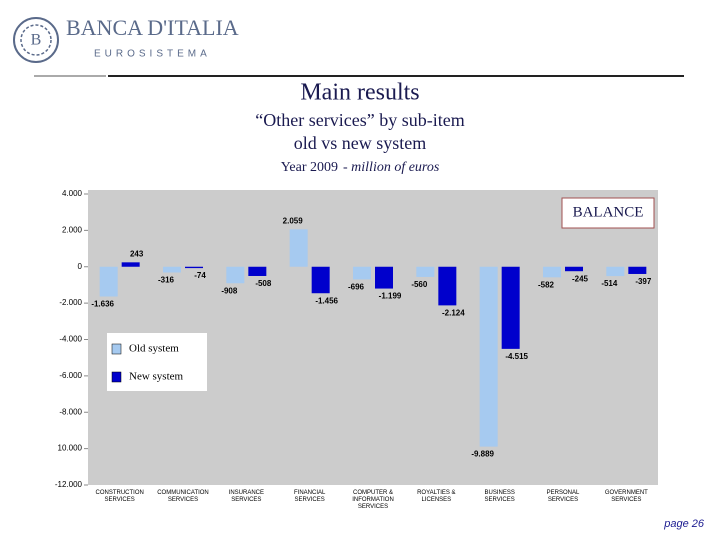 The image size is (720, 540). Describe the element at coordinates (436, 496) in the screenshot. I see `x-tick-label: ROYALTIES & LICENSES` at that location.